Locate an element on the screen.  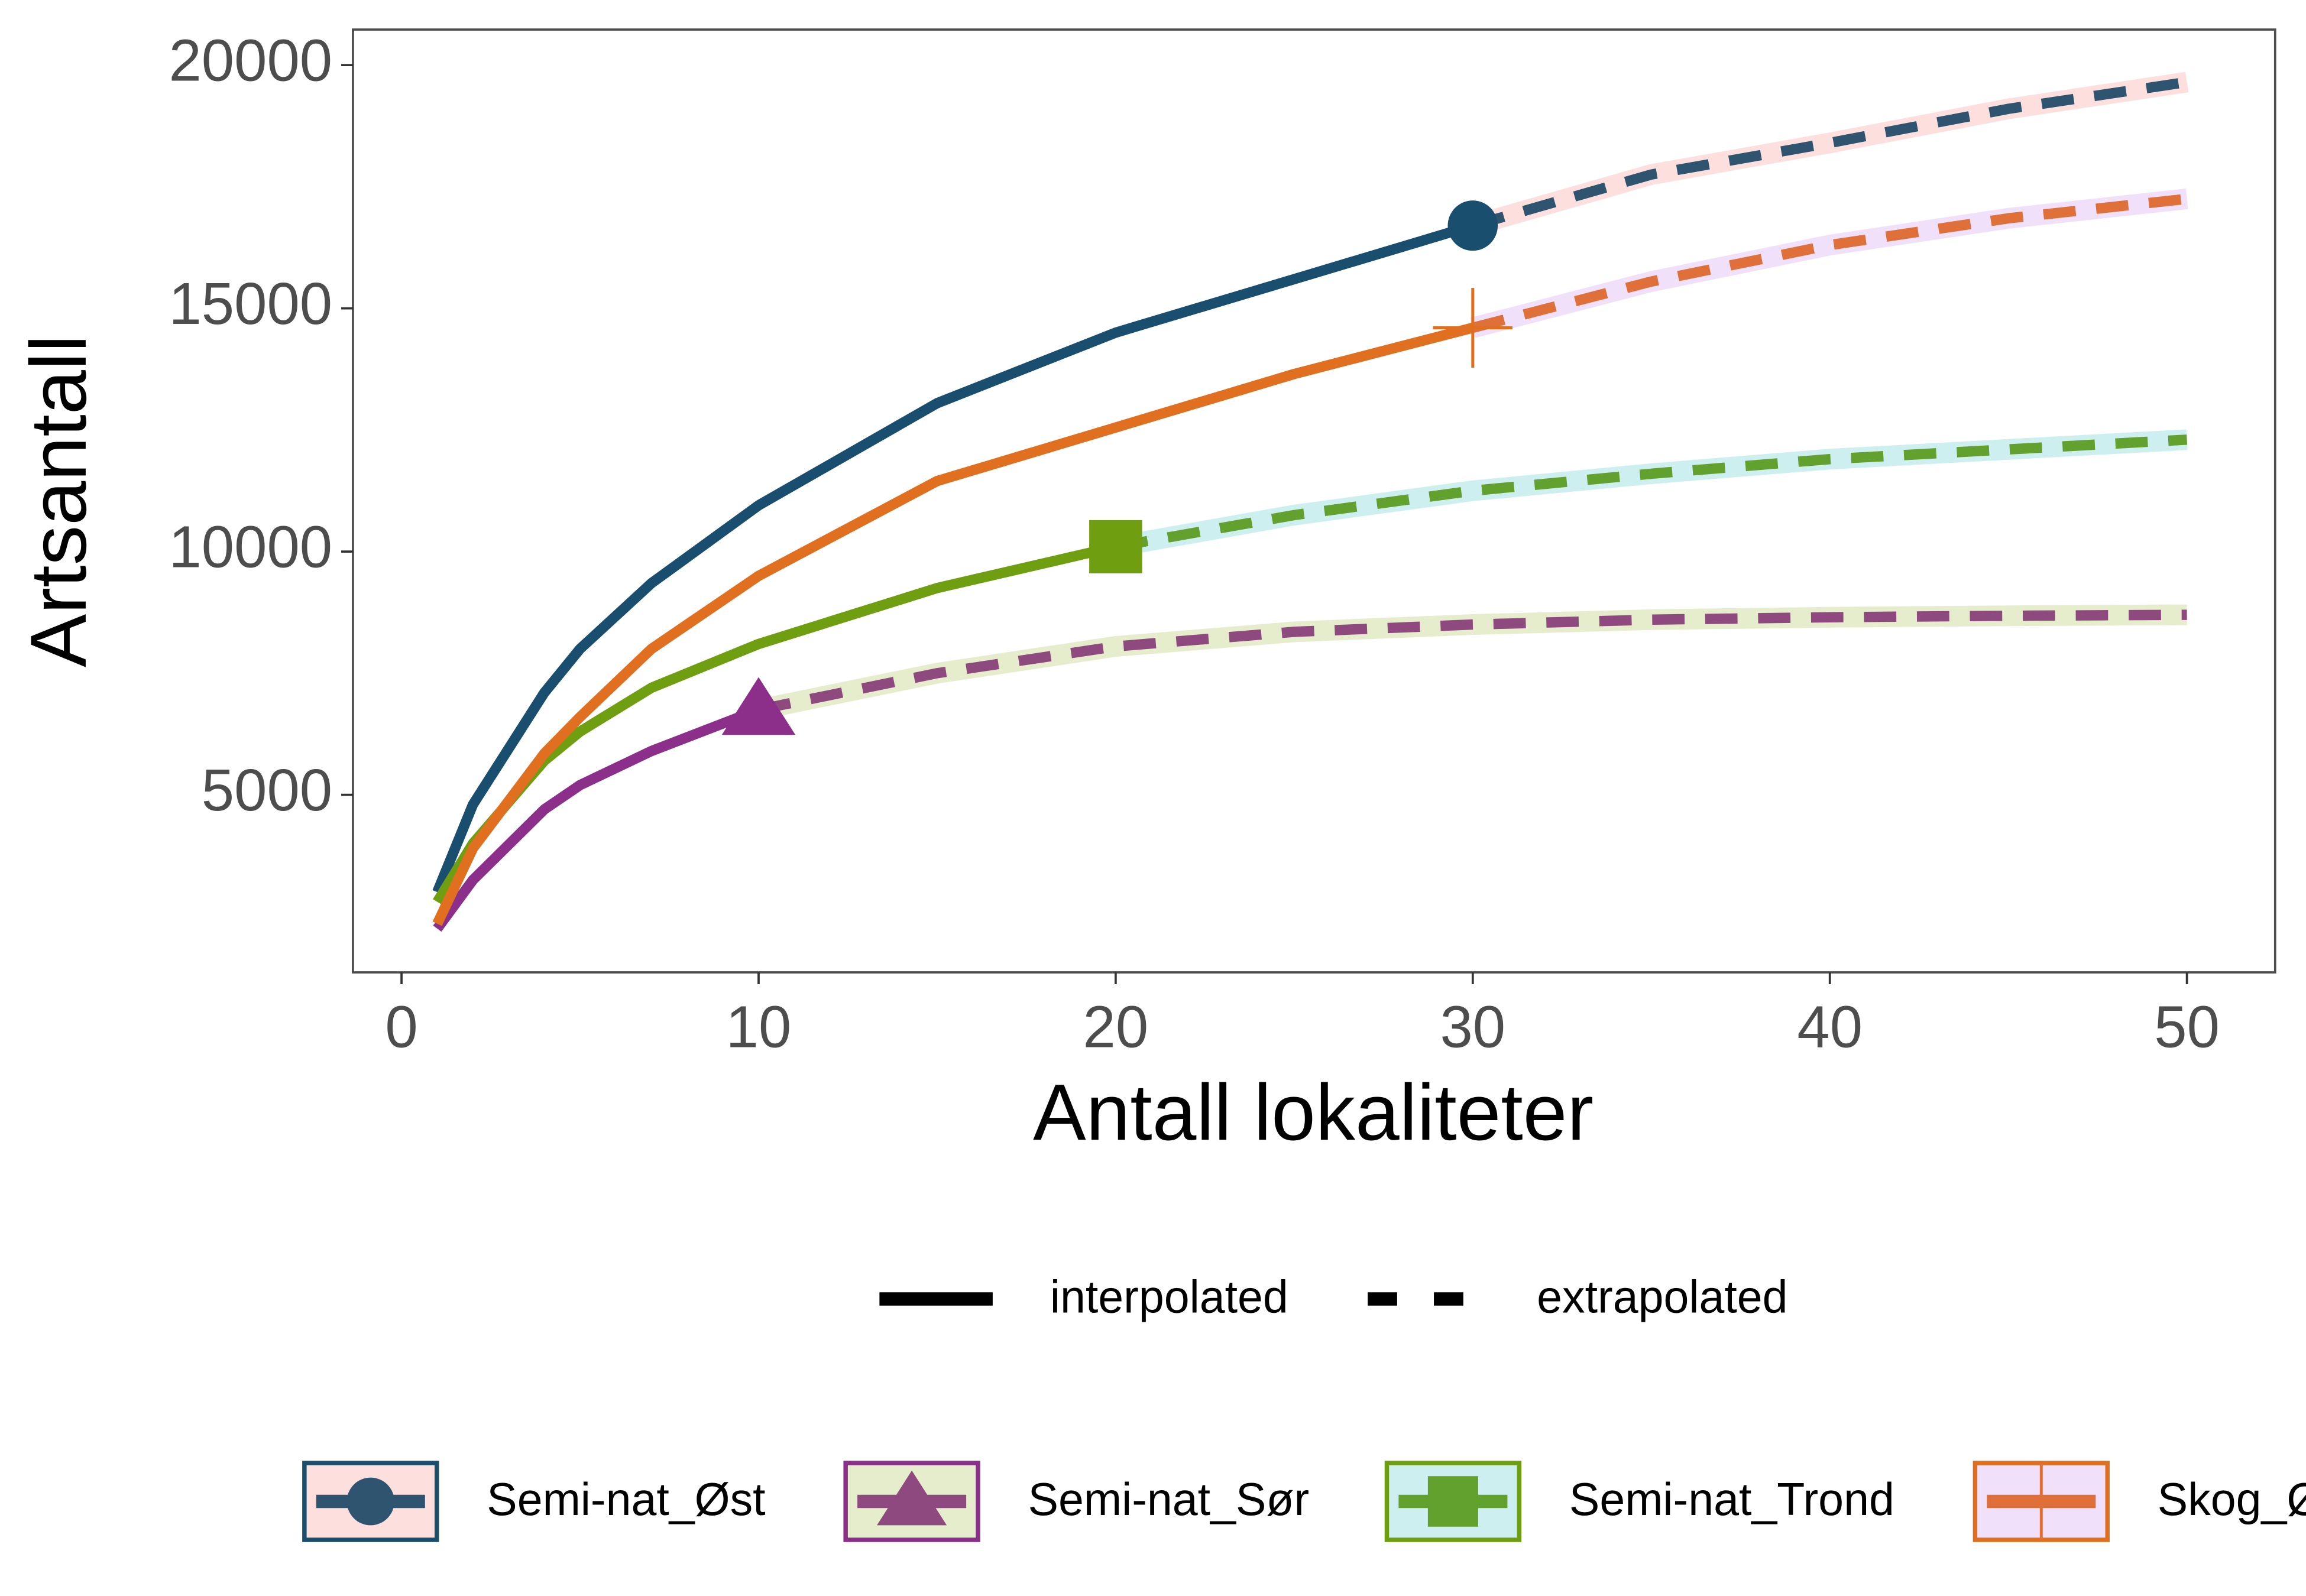
y-tick-label: 20000 is located at coordinates (250, 60).